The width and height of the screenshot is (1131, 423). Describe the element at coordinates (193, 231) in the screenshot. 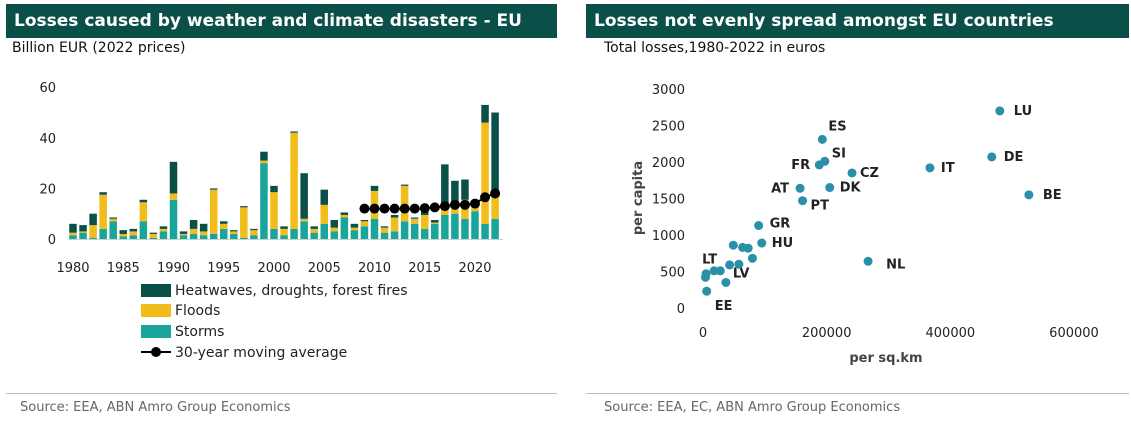

I see `bar-floods-1992` at that location.